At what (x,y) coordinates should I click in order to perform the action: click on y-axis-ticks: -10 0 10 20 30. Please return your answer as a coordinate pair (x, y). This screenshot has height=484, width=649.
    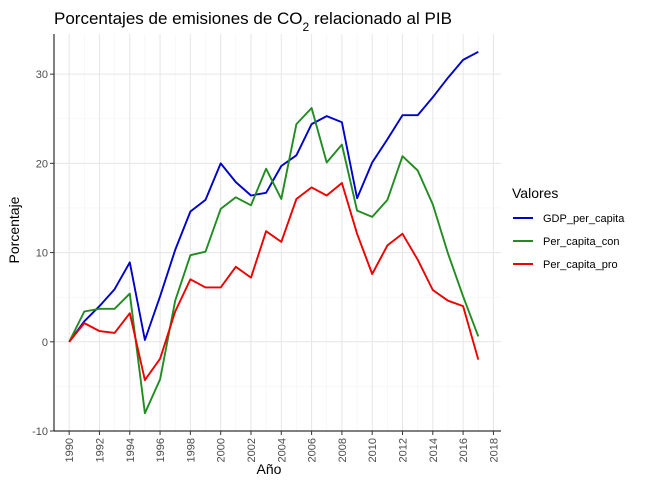
    Looking at the image, I should click on (43, 253).